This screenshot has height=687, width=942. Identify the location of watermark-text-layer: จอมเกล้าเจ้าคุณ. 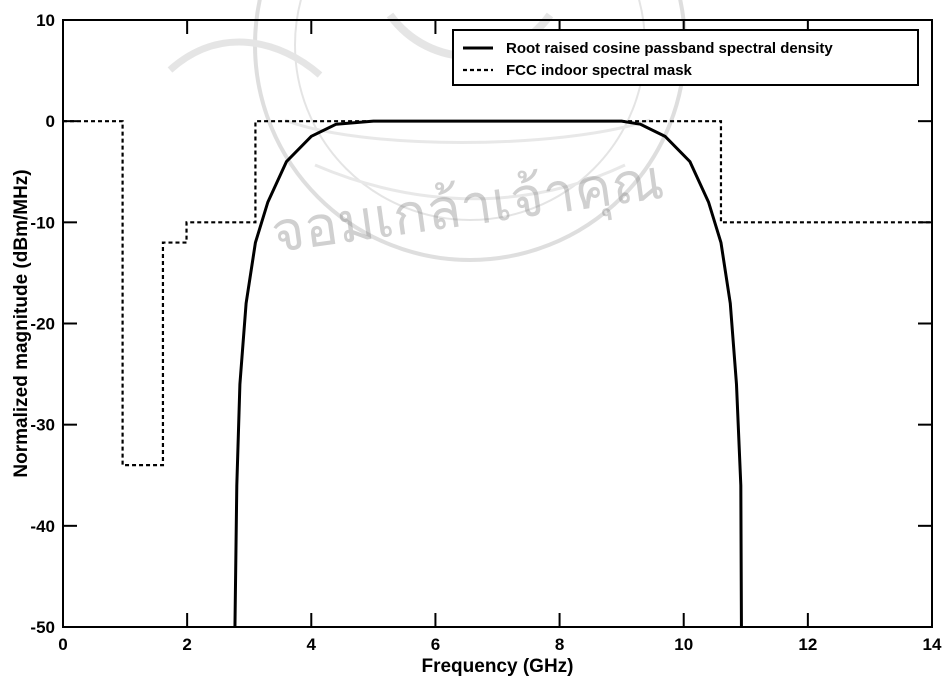
(467, 207).